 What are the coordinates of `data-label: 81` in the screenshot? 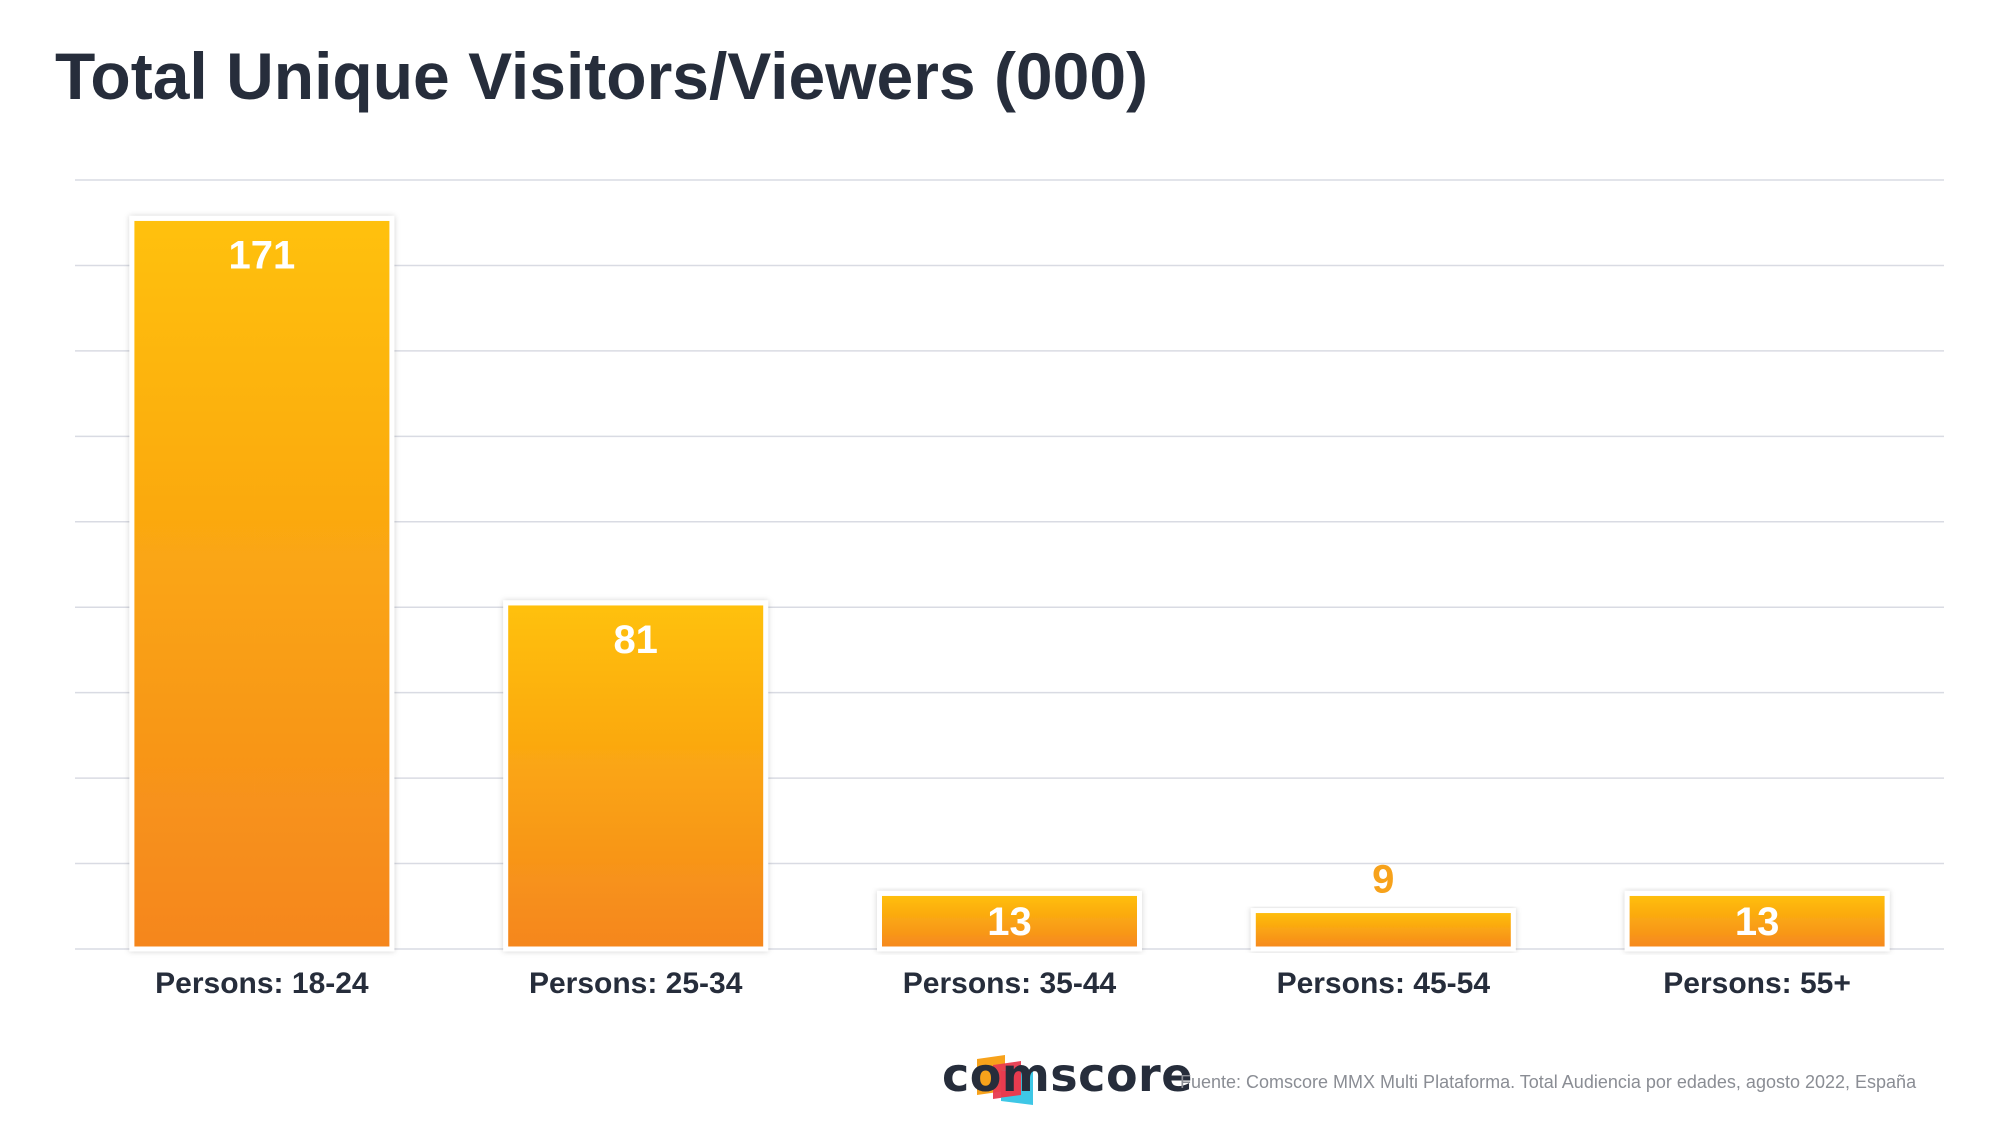 It's located at (635, 640).